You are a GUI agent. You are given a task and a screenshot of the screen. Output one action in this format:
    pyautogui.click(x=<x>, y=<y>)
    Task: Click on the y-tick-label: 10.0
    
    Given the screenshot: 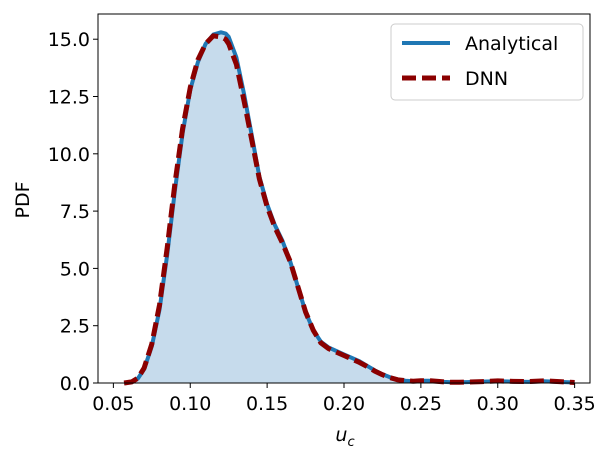 What is the action you would take?
    pyautogui.click(x=69, y=155)
    